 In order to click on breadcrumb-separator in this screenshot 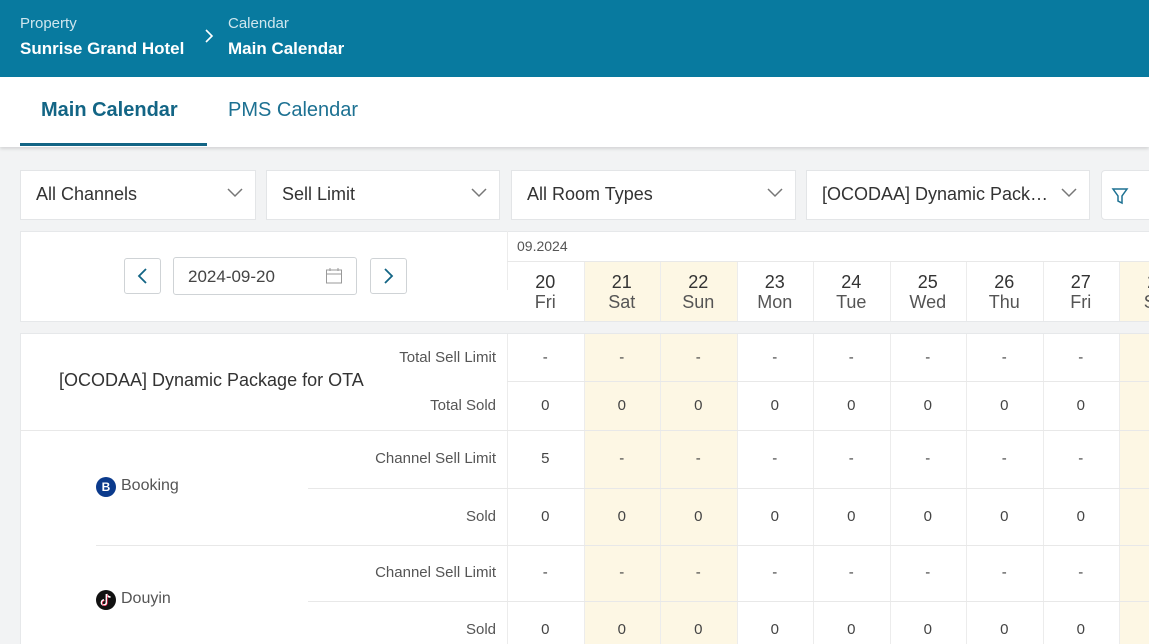, I will do `click(209, 36)`.